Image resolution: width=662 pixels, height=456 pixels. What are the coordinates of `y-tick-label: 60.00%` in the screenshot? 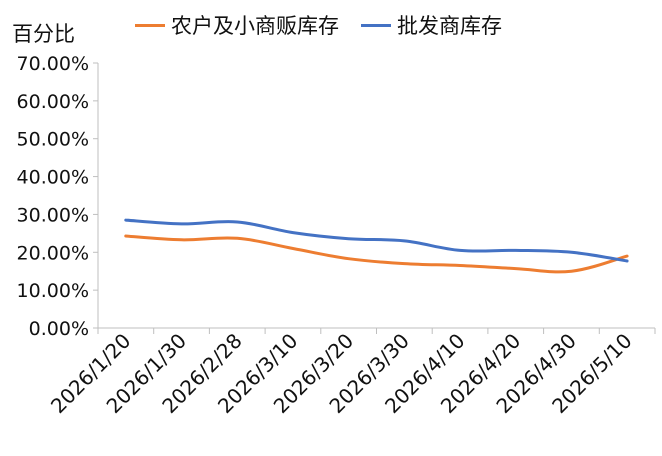 It's located at (53, 102).